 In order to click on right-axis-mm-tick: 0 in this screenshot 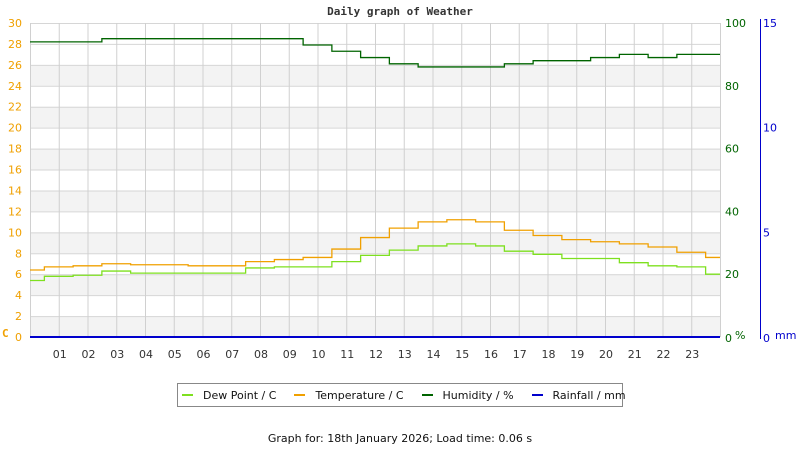, I will do `click(766, 338)`.